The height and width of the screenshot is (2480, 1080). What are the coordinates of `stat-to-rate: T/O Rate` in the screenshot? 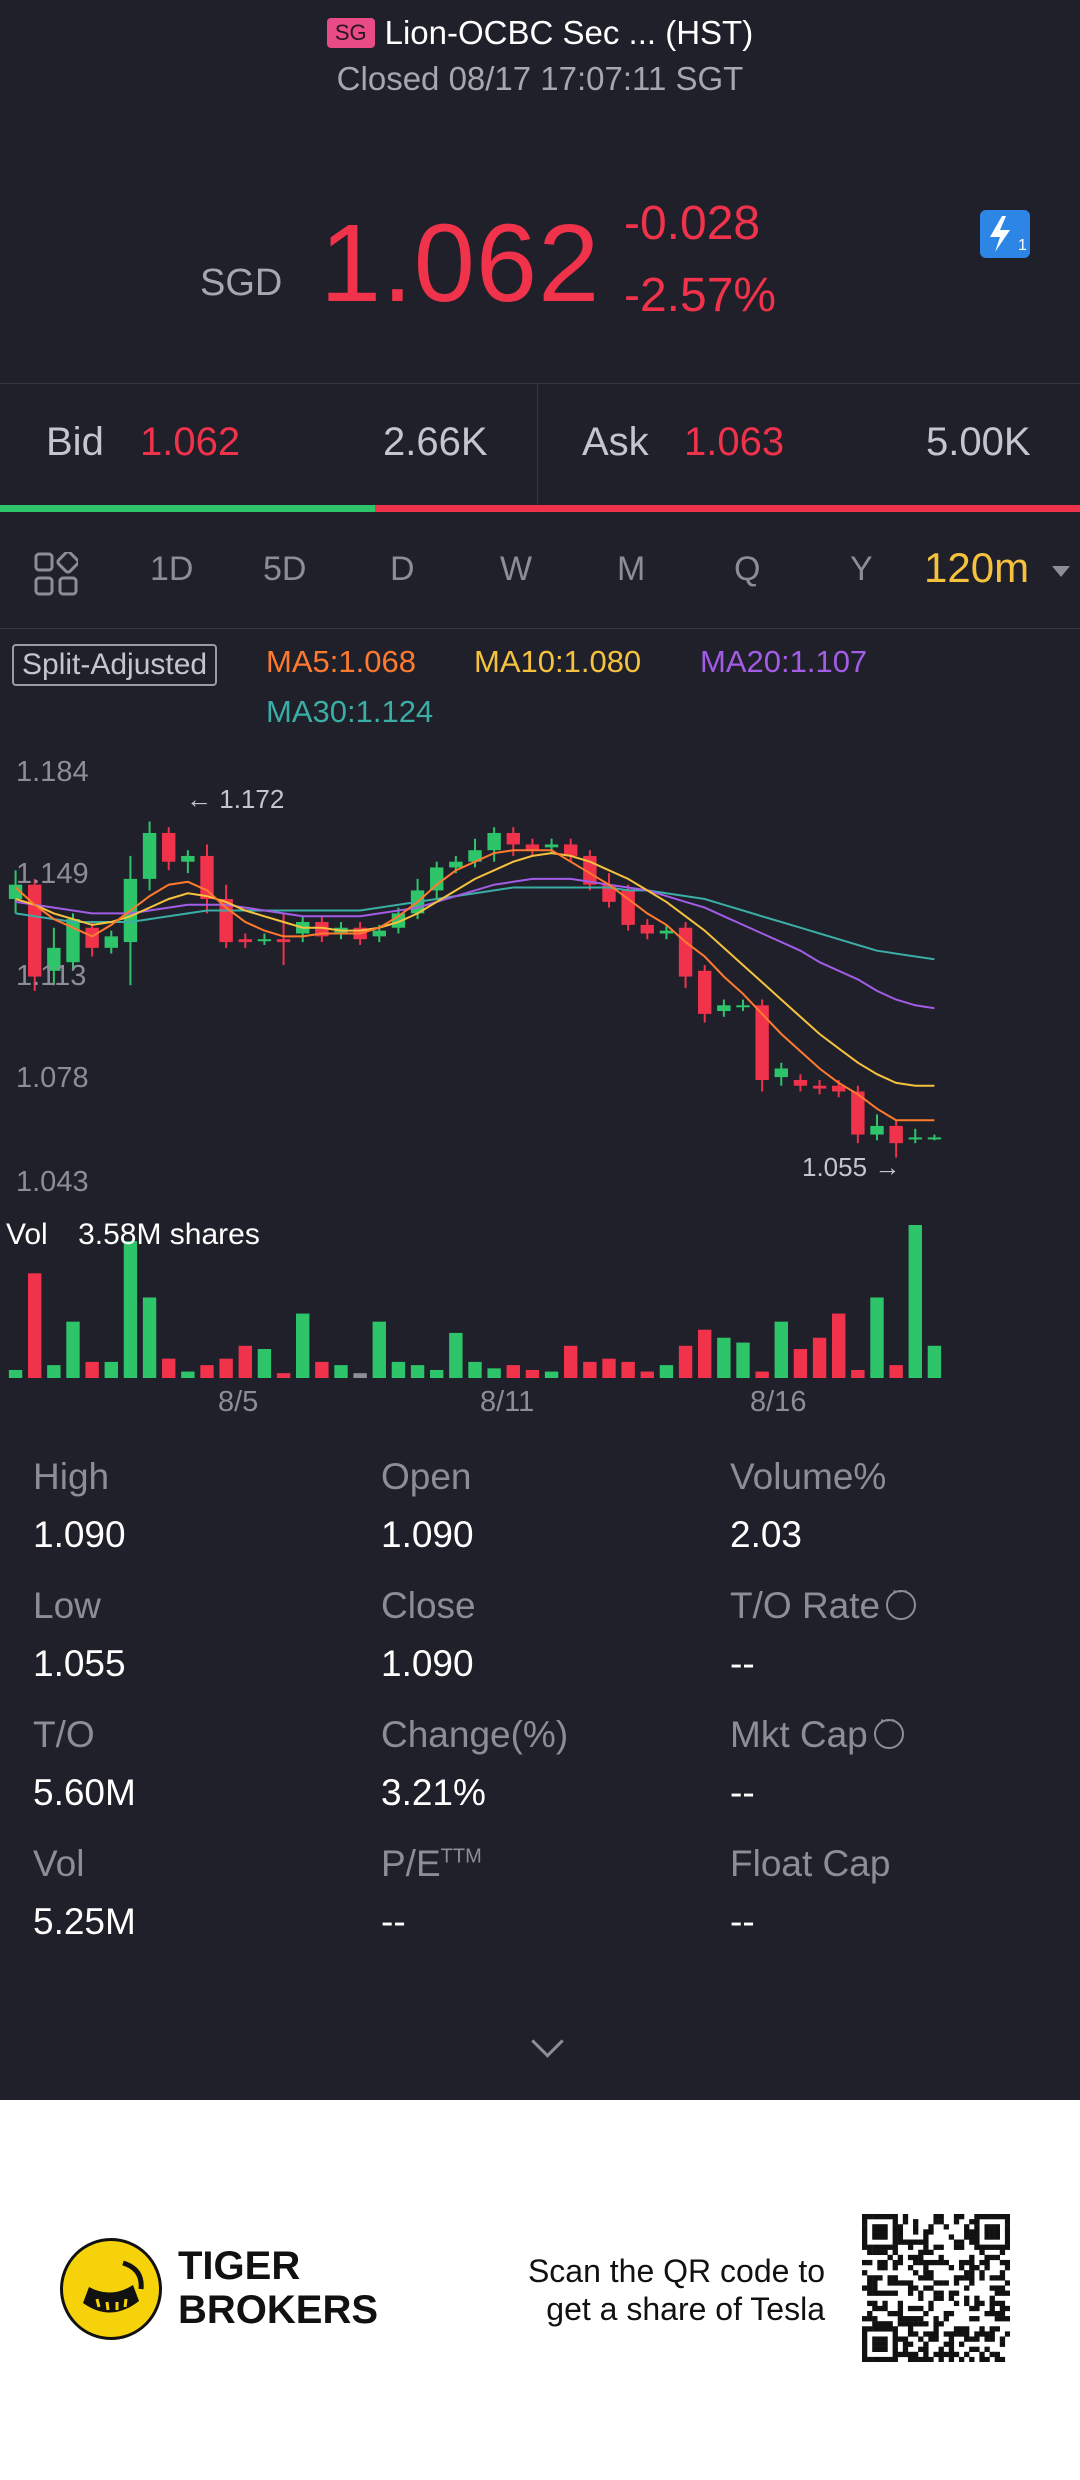 It's located at (823, 1603).